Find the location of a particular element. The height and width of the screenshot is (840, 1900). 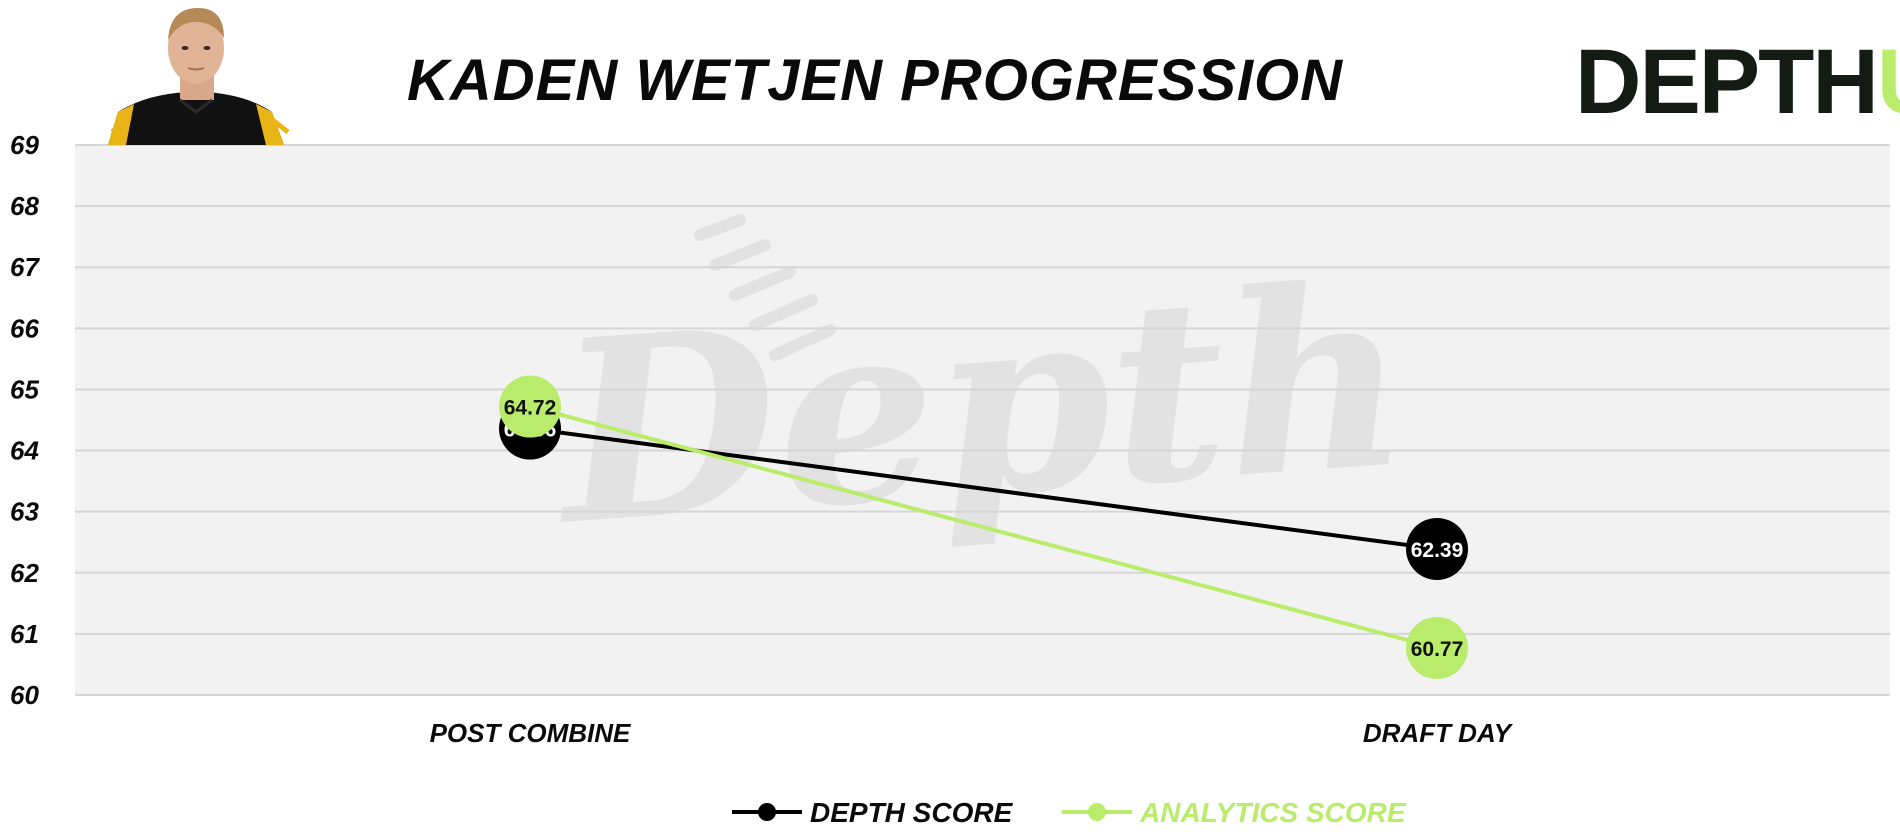

depthu-logo: DEPTHU is located at coordinates (1737, 82).